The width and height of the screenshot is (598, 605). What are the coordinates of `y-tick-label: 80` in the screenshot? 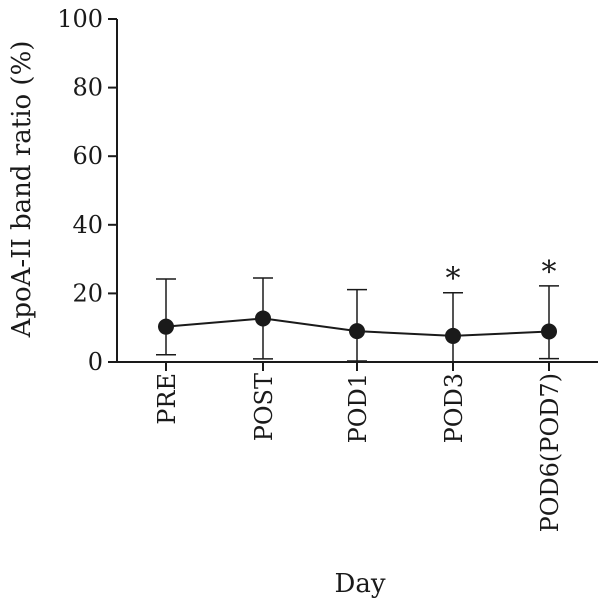 It's located at (87, 88).